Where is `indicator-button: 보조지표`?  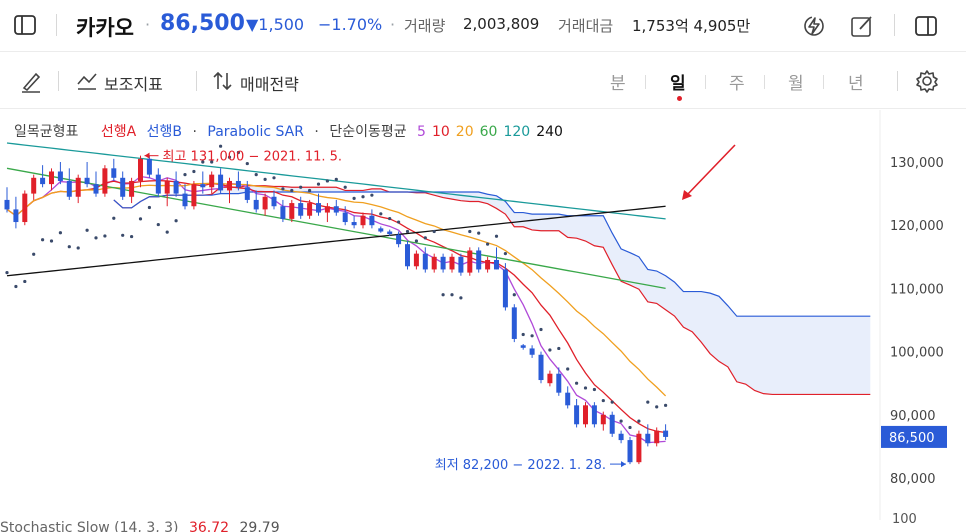 indicator-button: 보조지표 is located at coordinates (133, 84).